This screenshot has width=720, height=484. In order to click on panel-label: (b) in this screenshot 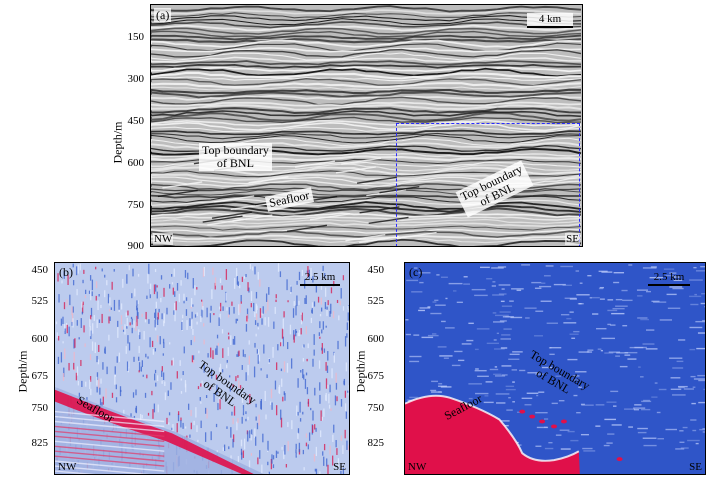, I will do `click(66, 272)`.